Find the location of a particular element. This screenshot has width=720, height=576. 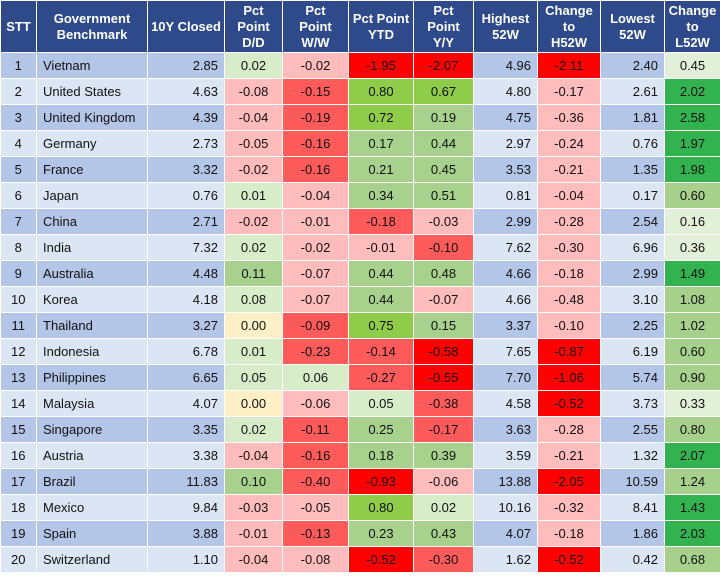

ytd-cell: 0.23 is located at coordinates (381, 533).